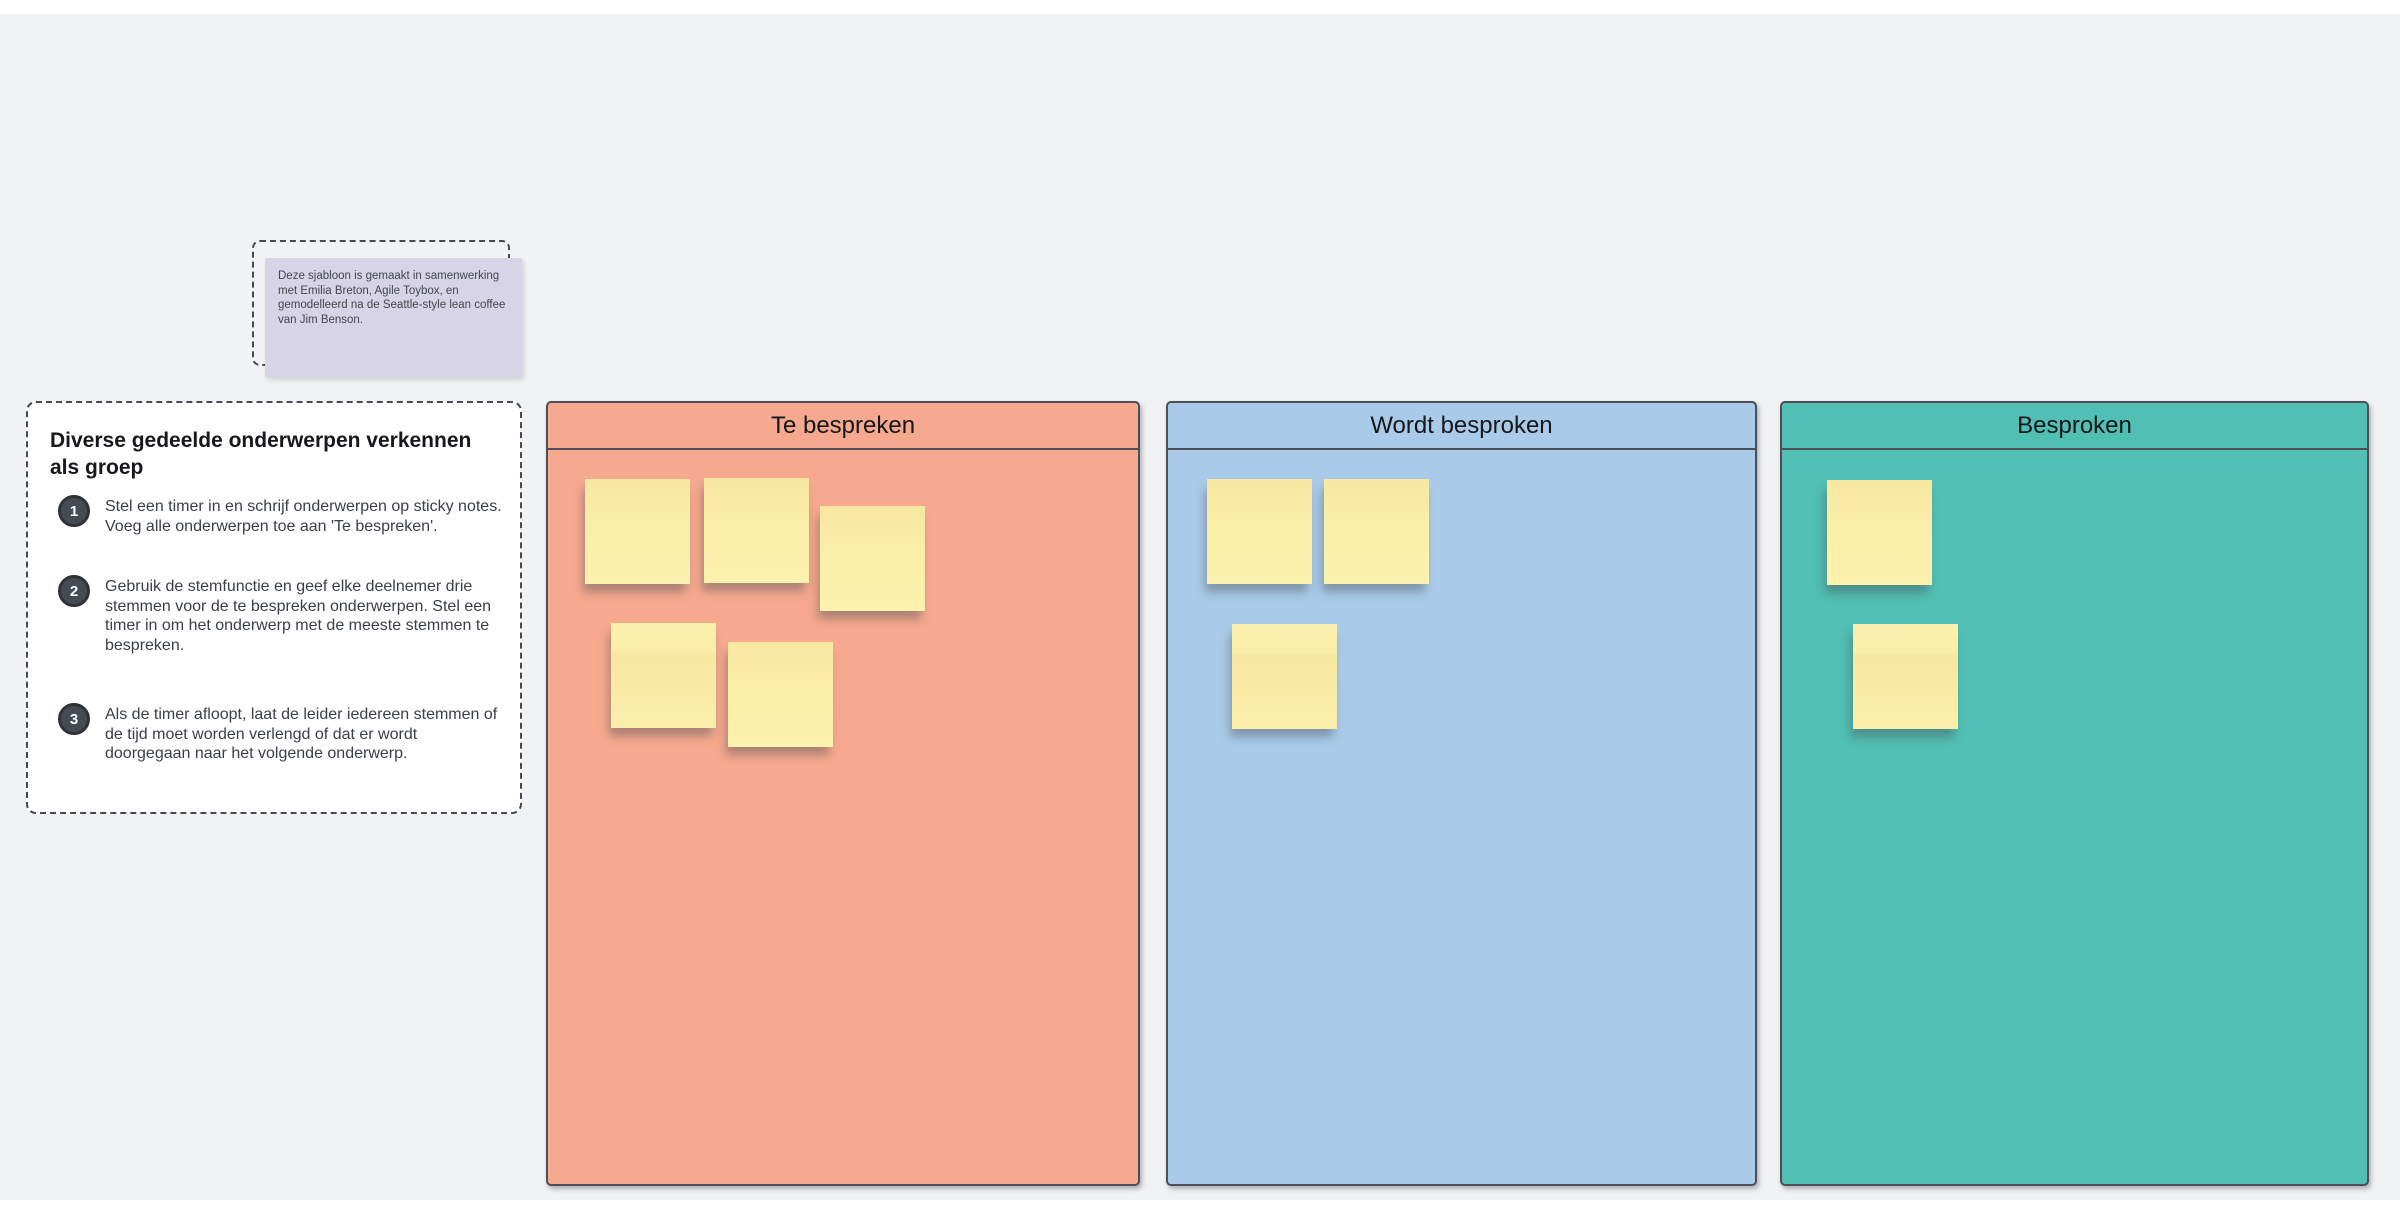 Image resolution: width=2400 pixels, height=1213 pixels. What do you see at coordinates (2074, 817) in the screenshot?
I see `column-besproken-body` at bounding box center [2074, 817].